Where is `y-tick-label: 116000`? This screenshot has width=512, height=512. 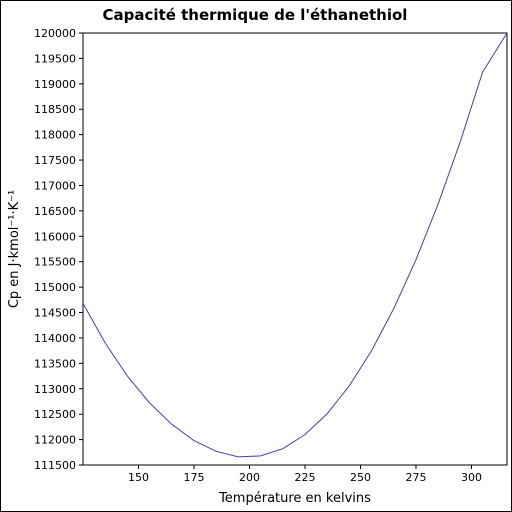 y-tick-label: 116000 is located at coordinates (55, 236).